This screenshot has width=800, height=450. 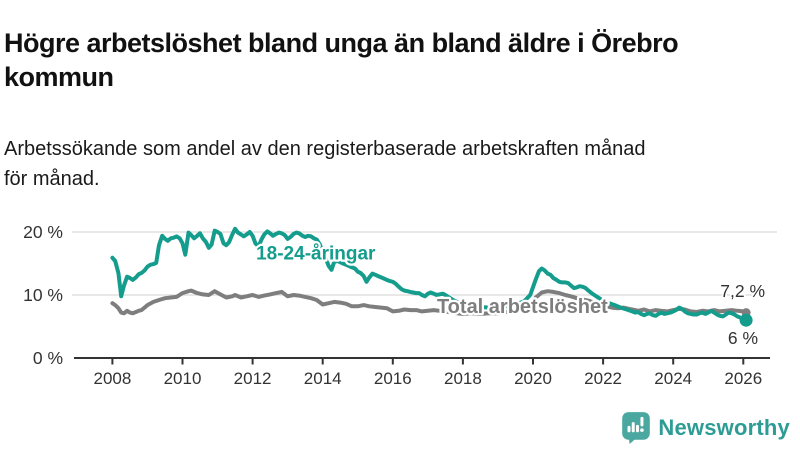 What do you see at coordinates (603, 378) in the screenshot?
I see `x-tick-label: 2022` at bounding box center [603, 378].